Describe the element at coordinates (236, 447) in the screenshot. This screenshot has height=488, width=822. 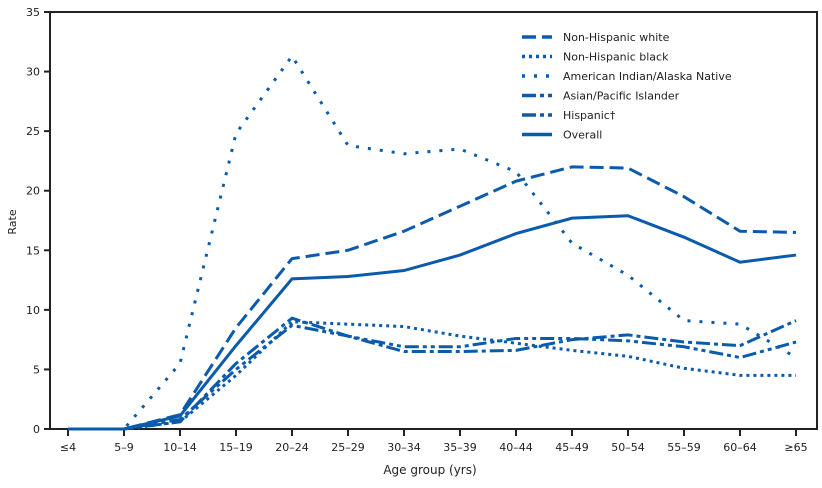
I see `x-tick-label: 15–19` at that location.